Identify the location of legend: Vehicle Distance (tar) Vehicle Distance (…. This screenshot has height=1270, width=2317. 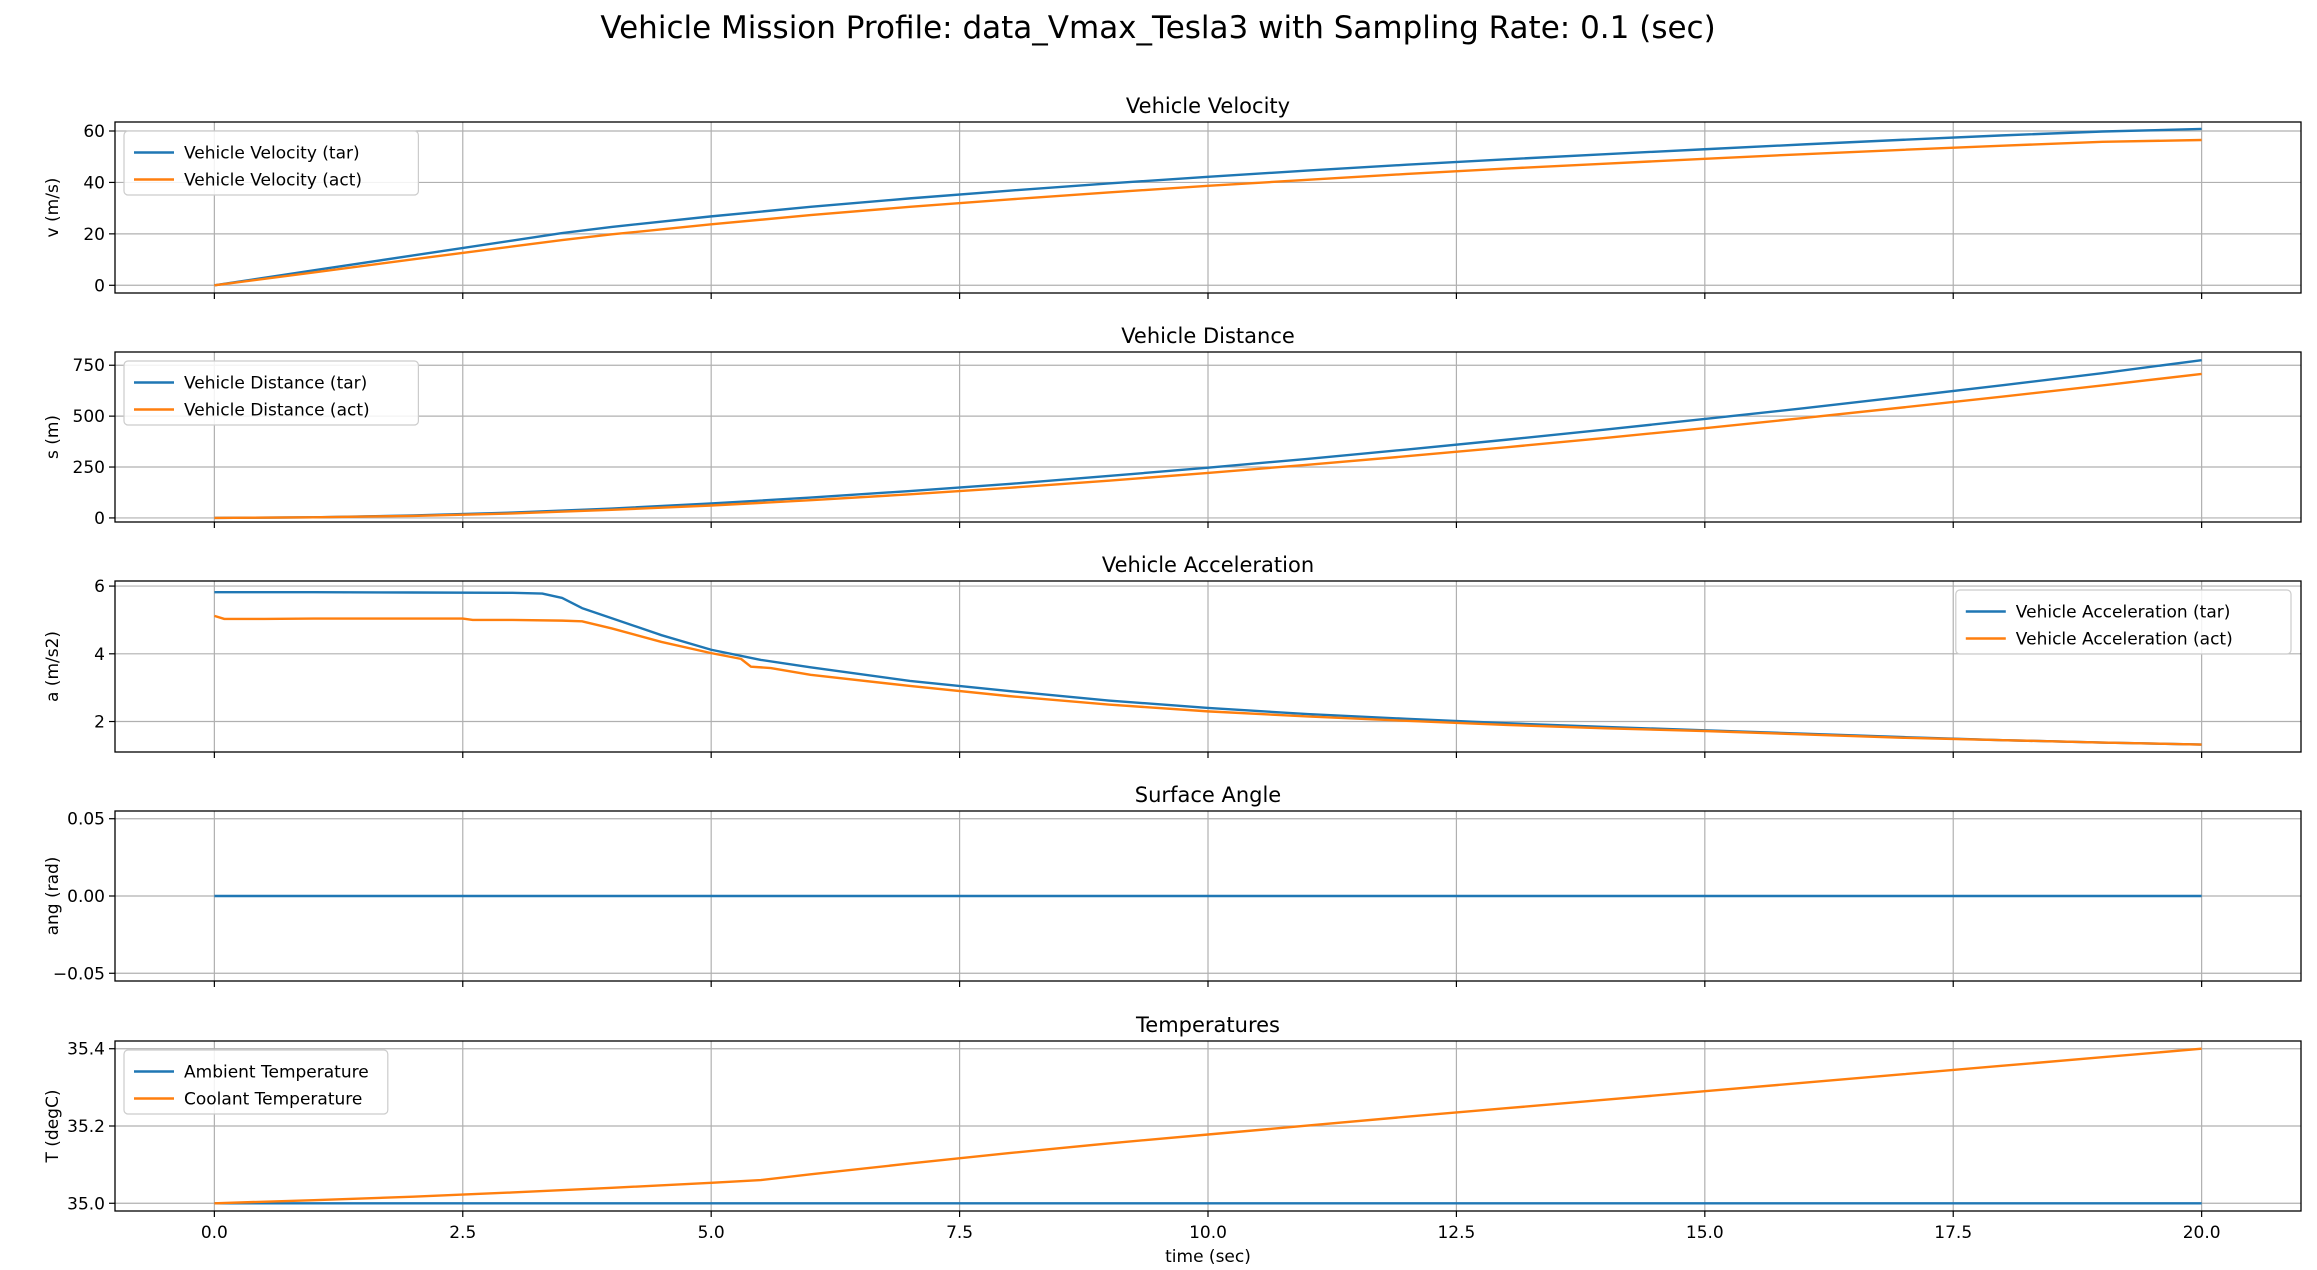
(271, 393).